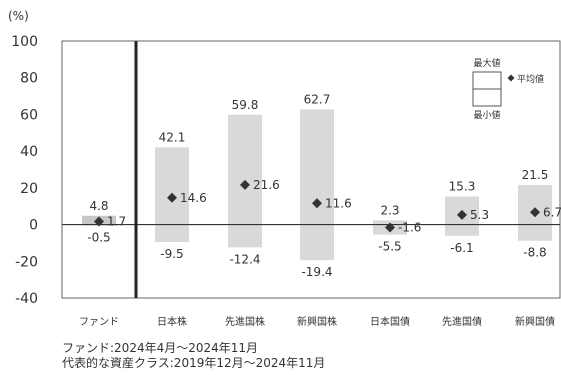 The width and height of the screenshot is (561, 375). Describe the element at coordinates (193, 198) in the screenshot. I see `average-value-label: 14.6` at that location.